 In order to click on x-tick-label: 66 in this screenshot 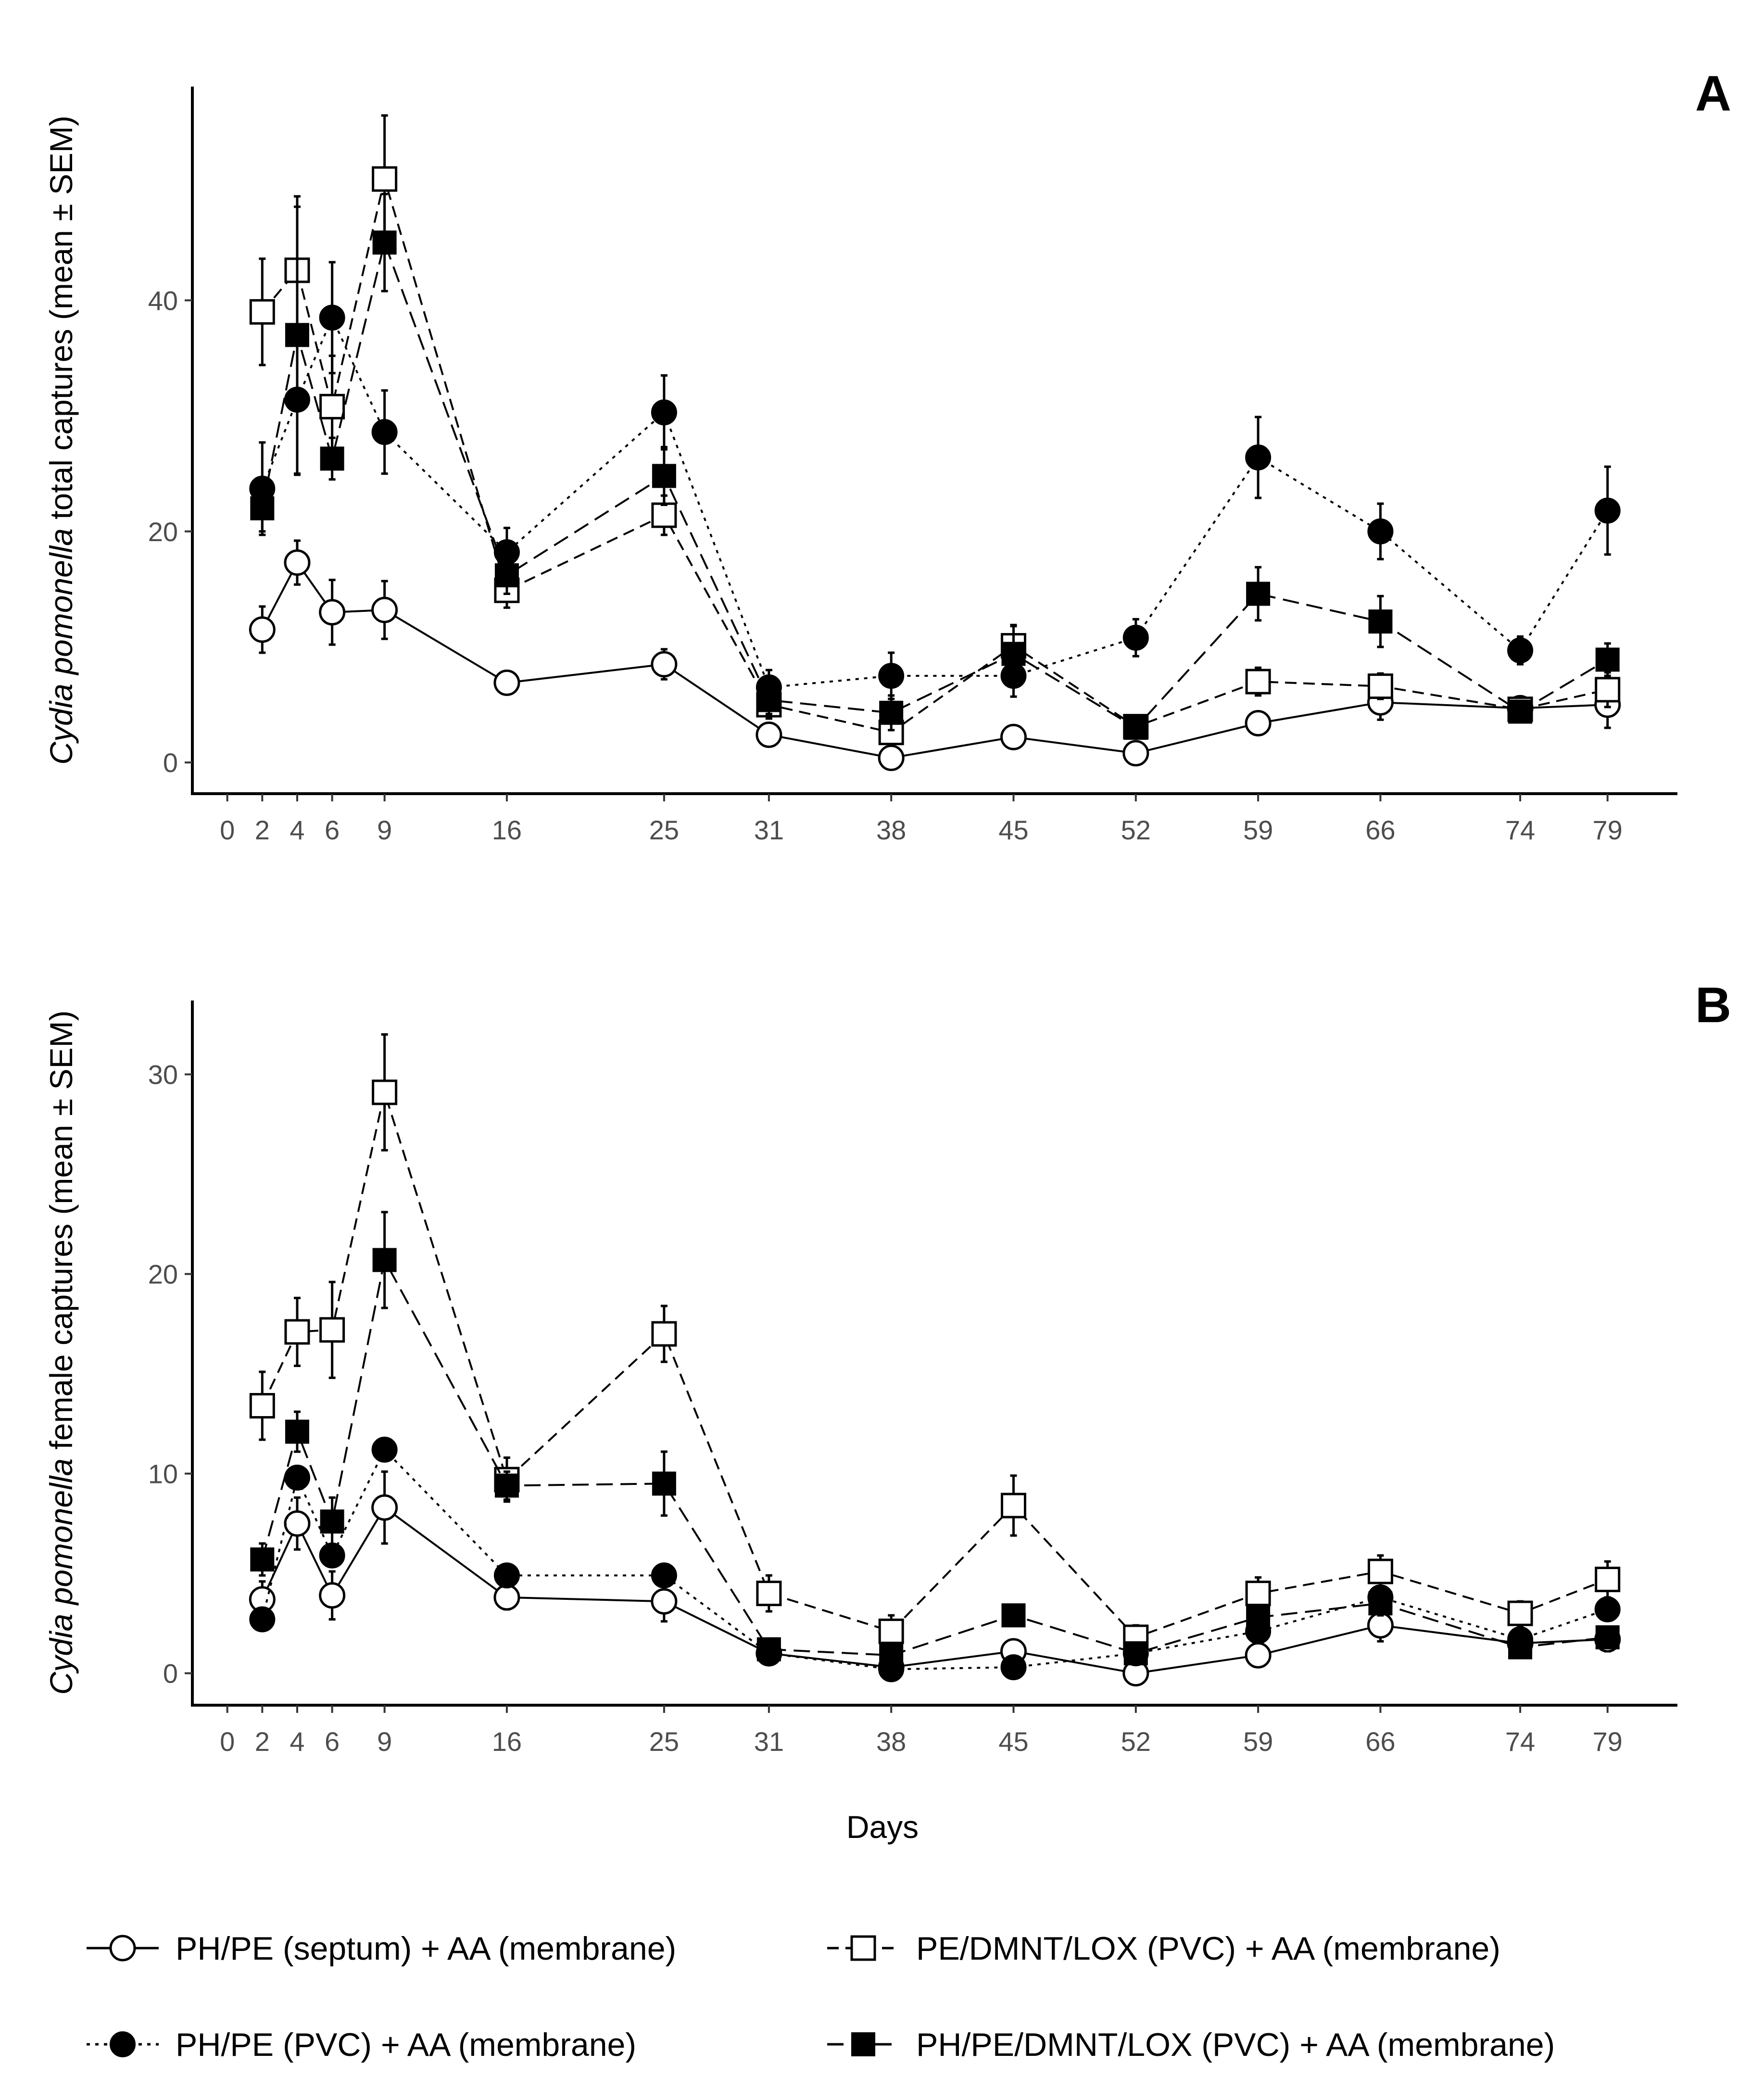, I will do `click(1380, 1742)`.